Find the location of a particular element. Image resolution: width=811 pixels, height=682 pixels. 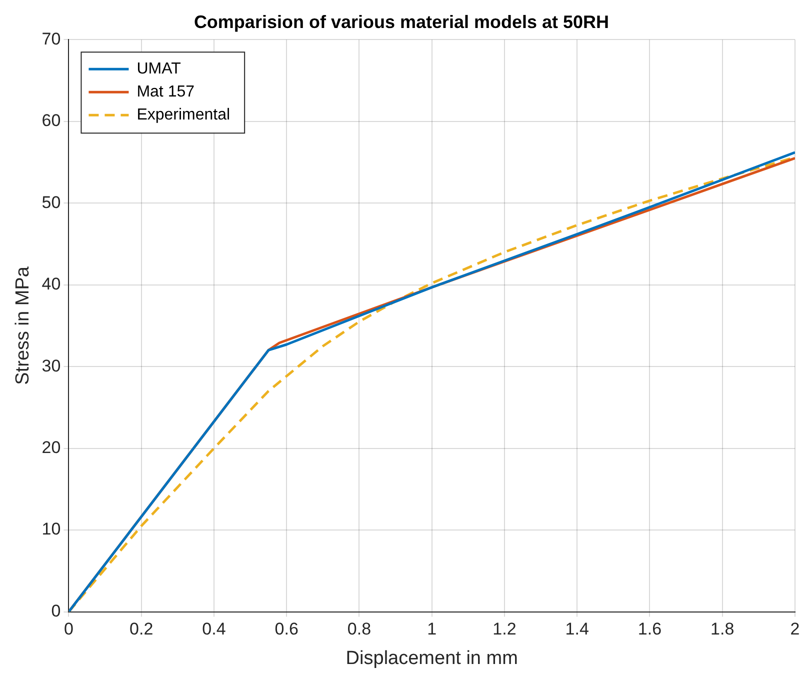

legend-label: Experimental is located at coordinates (183, 115).